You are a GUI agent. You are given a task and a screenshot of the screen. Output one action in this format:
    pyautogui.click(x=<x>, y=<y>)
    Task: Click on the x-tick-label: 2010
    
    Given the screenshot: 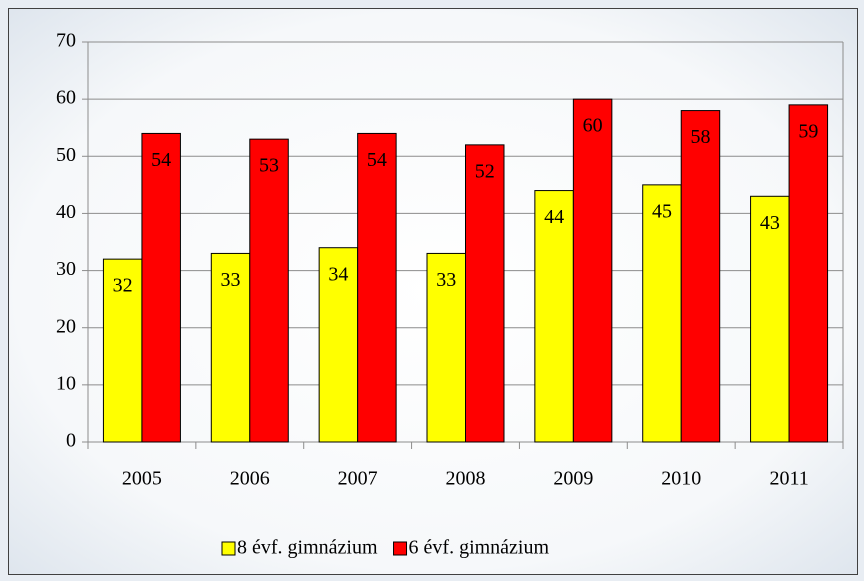 What is the action you would take?
    pyautogui.click(x=681, y=479)
    